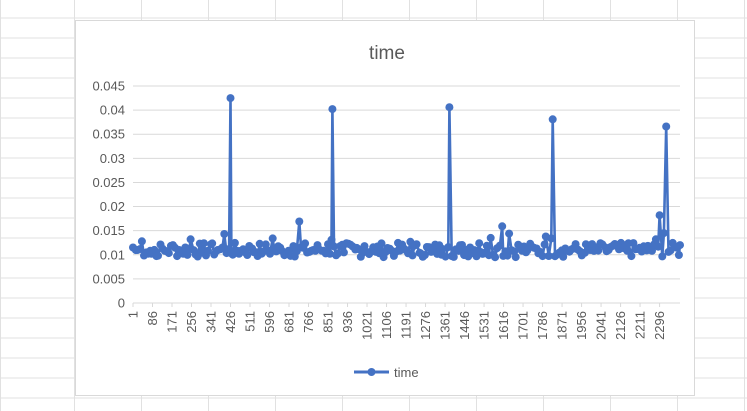  What do you see at coordinates (601, 325) in the screenshot?
I see `x-tick-label: 2041` at bounding box center [601, 325].